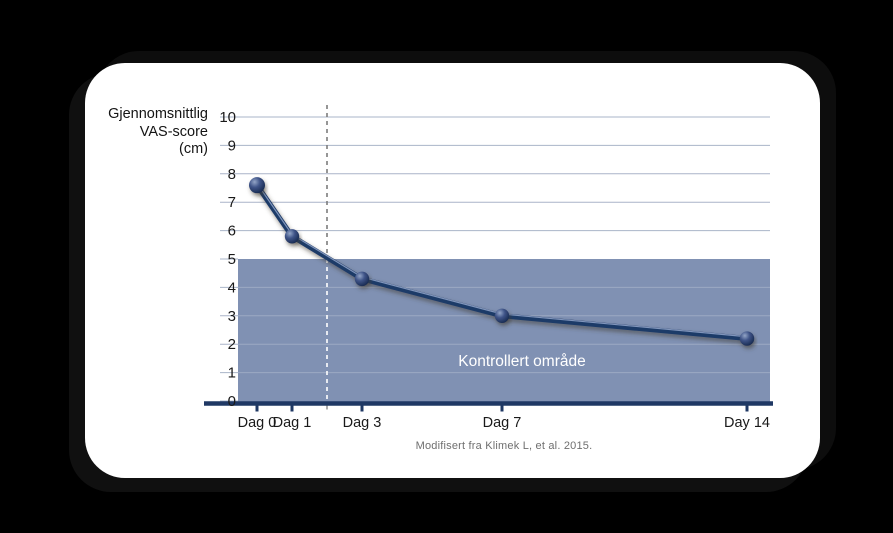 This screenshot has height=533, width=893. I want to click on y-tick-label: 0, so click(232, 401).